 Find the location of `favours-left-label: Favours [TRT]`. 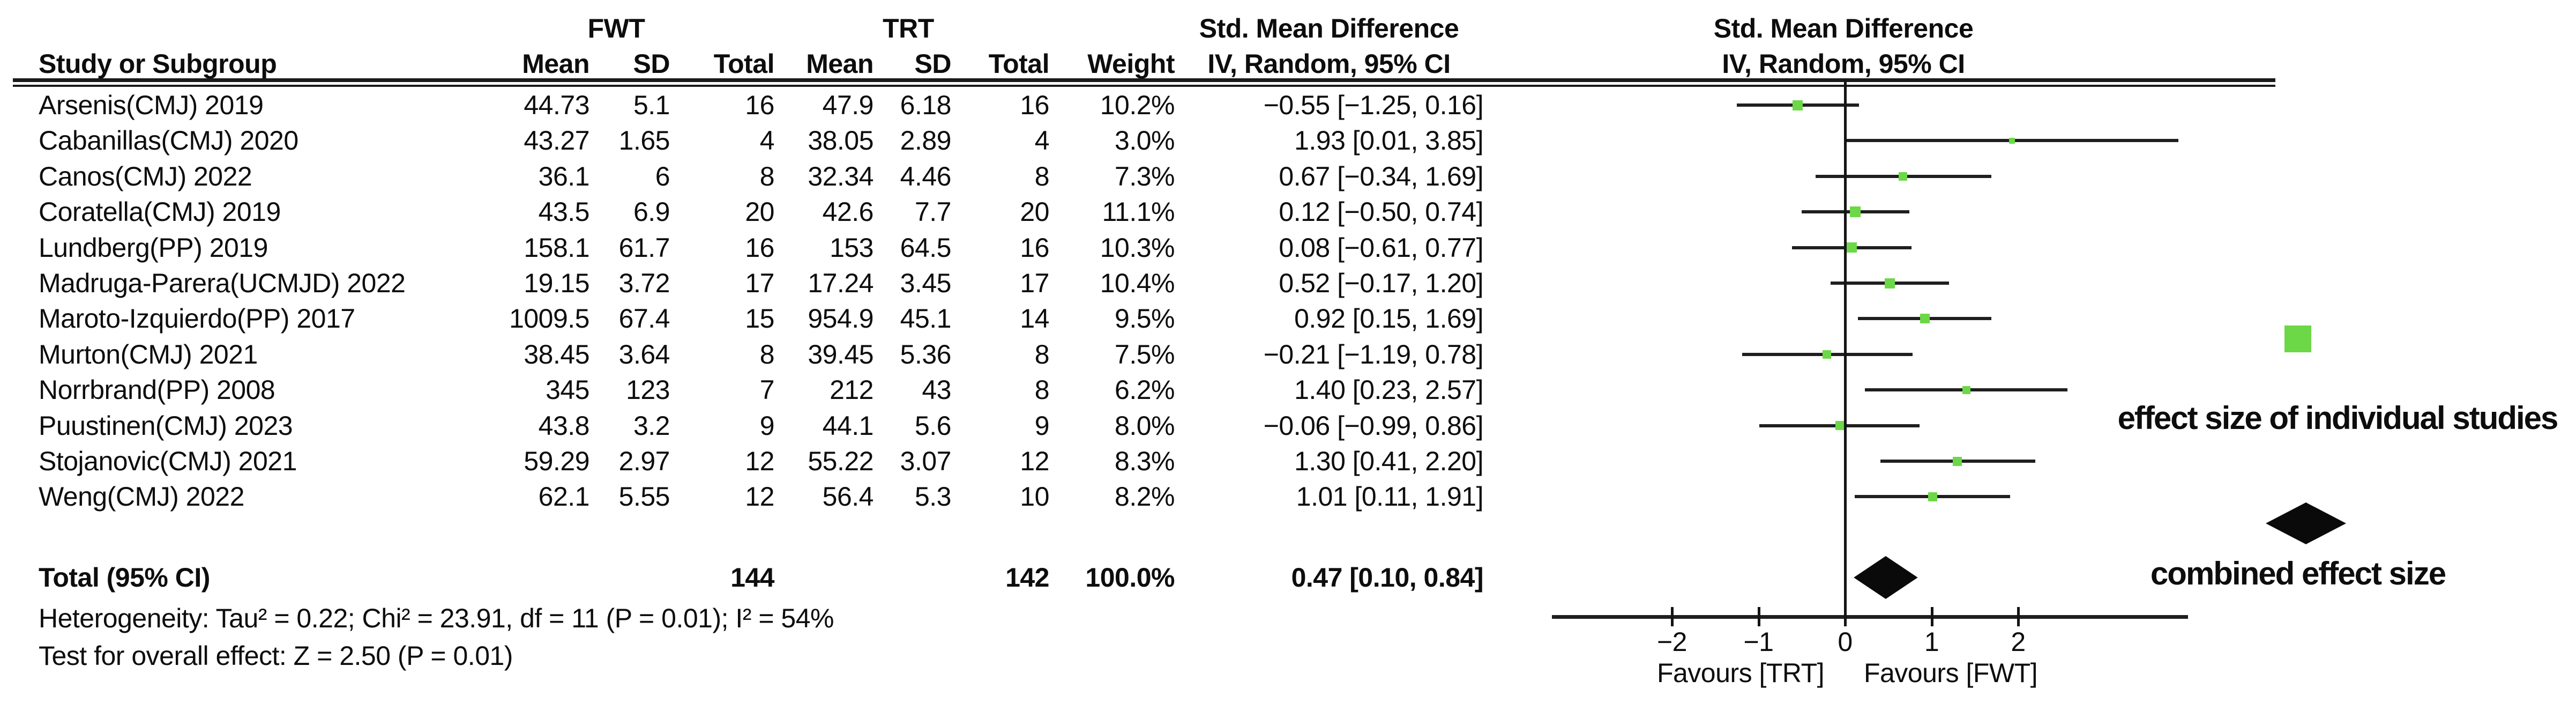

favours-left-label: Favours [TRT] is located at coordinates (1741, 673).